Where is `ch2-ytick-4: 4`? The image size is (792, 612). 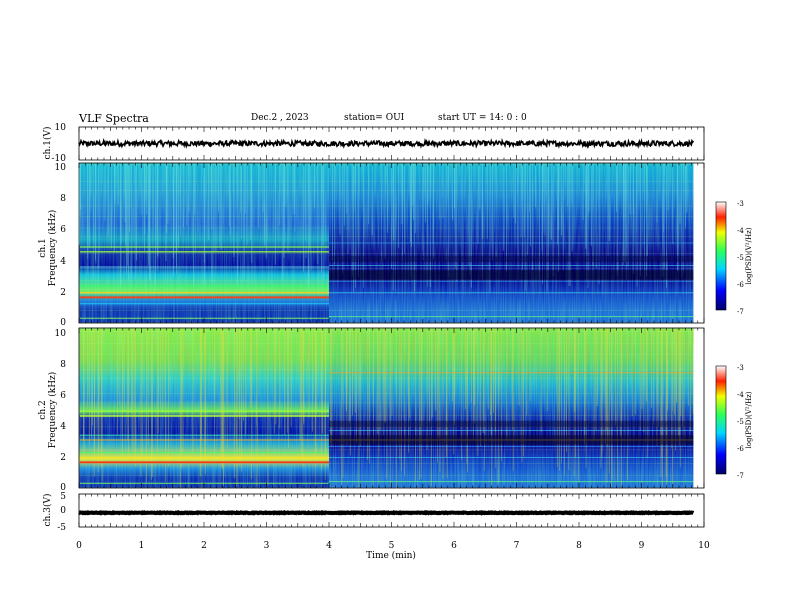 ch2-ytick-4: 4 is located at coordinates (63, 427).